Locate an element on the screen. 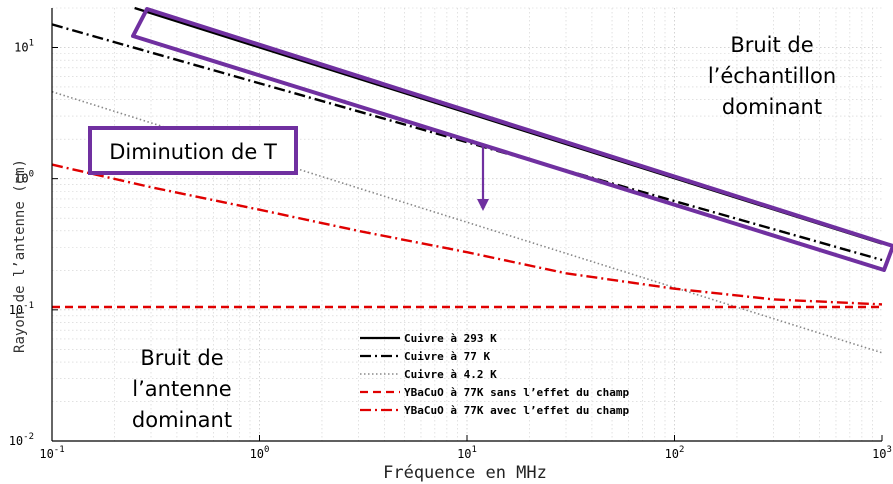 The image size is (893, 484). legend-entry: Cuivre à 293 K is located at coordinates (450, 338).